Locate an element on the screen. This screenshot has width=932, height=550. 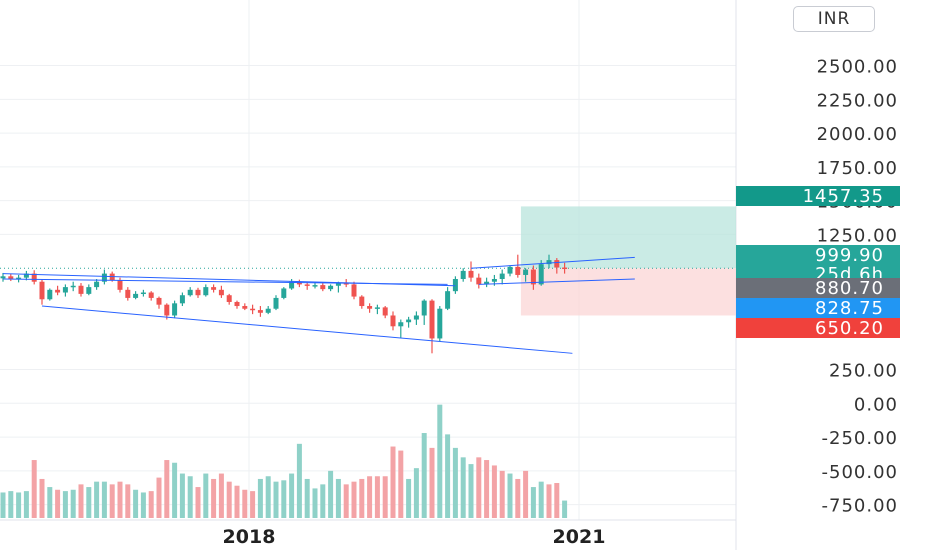
stop-zone is located at coordinates (628, 292).